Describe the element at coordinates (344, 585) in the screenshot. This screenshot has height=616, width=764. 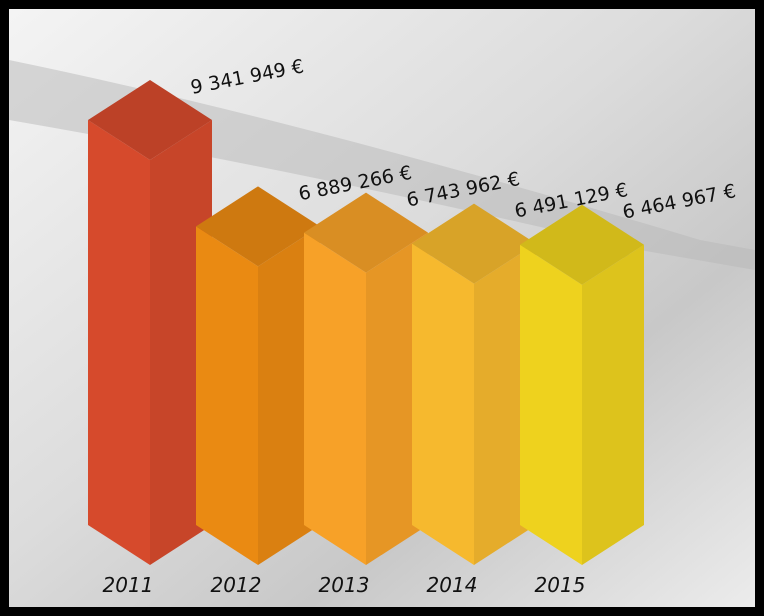
I see `x-tick-label: 2013` at that location.